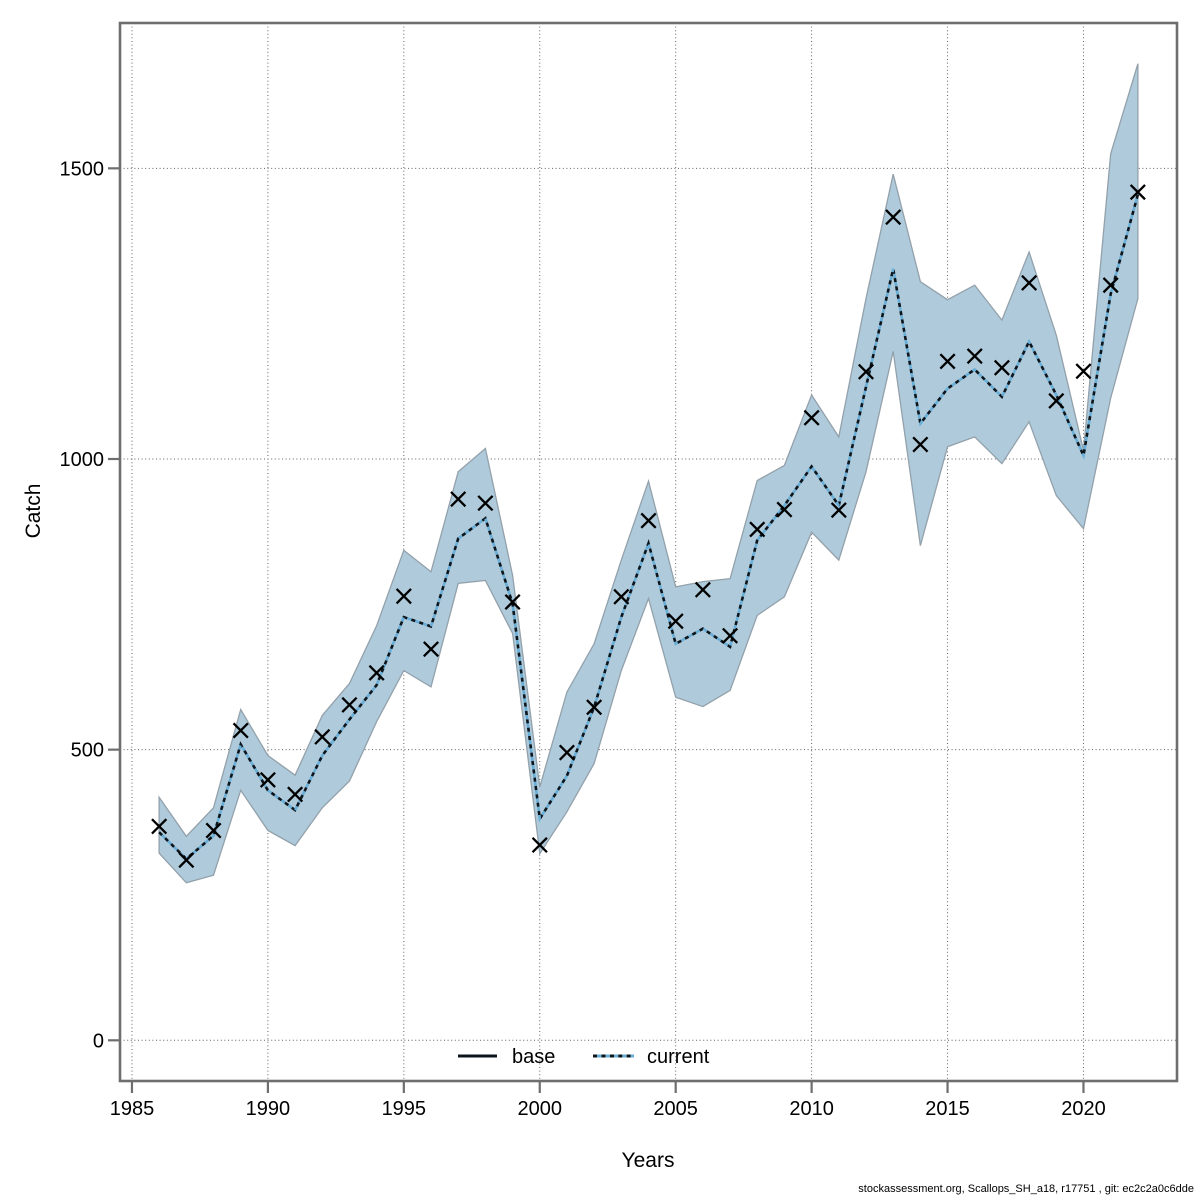 The width and height of the screenshot is (1200, 1200). What do you see at coordinates (947, 1109) in the screenshot?
I see `x-tick-label: 2015` at bounding box center [947, 1109].